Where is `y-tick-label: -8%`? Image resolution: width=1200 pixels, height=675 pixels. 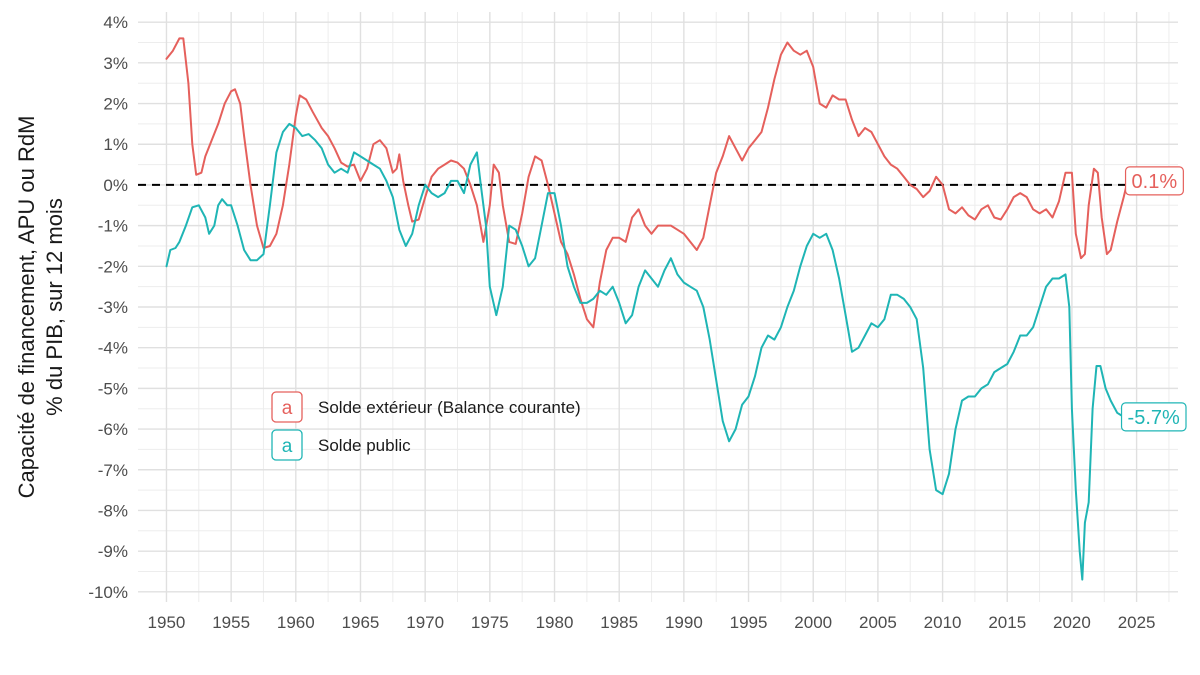 y-tick-label: -8% is located at coordinates (113, 510).